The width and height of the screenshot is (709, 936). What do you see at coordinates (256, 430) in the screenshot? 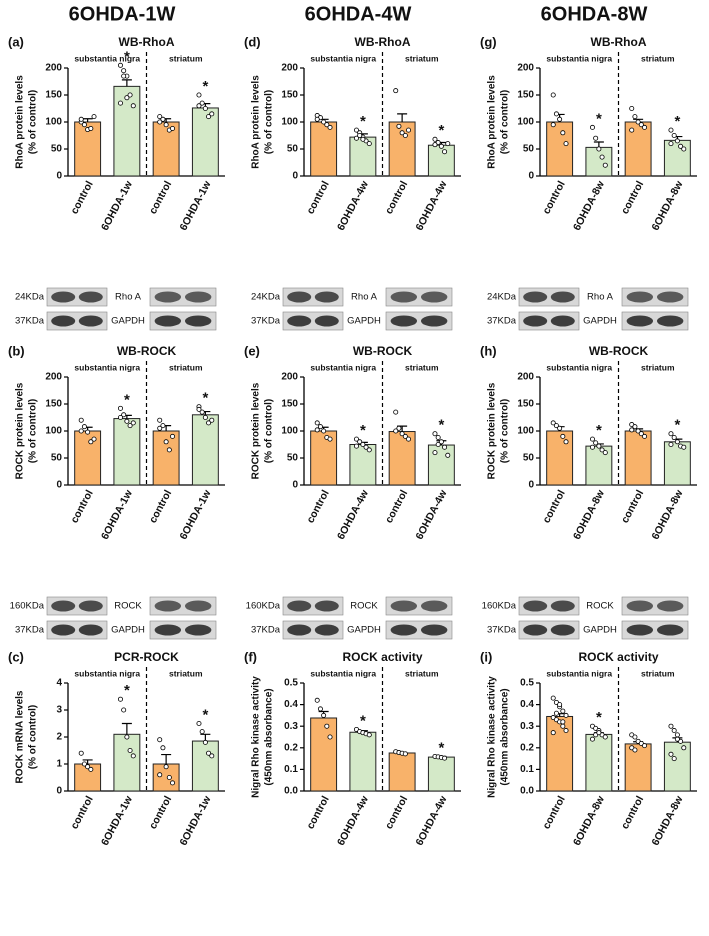
I see `y-axis-label: ROCK protein levels` at bounding box center [256, 430].